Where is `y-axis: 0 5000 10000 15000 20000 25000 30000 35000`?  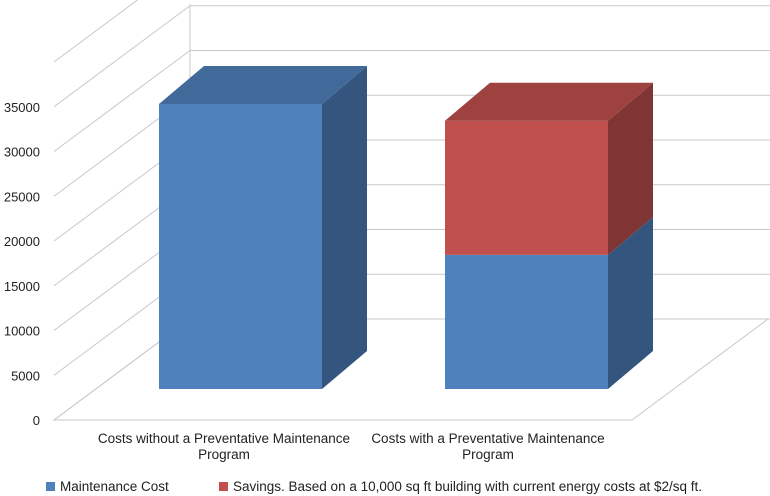
y-axis: 0 5000 10000 15000 20000 25000 30000 35000 is located at coordinates (22, 264).